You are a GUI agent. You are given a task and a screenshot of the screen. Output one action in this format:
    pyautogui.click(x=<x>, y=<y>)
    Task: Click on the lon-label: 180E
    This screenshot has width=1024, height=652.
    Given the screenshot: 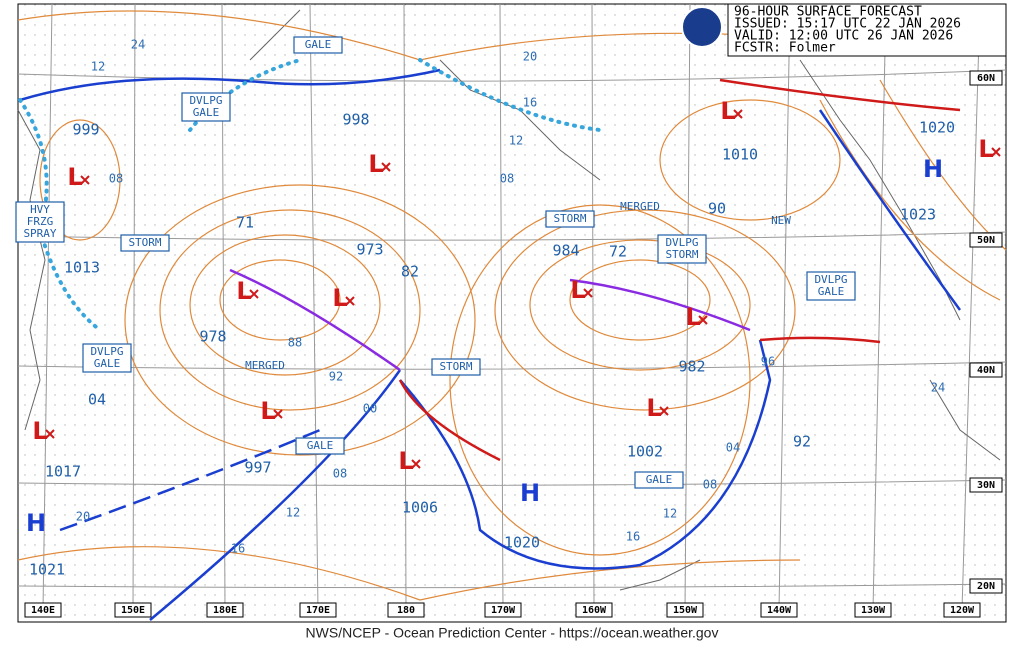 What is the action you would take?
    pyautogui.click(x=225, y=610)
    